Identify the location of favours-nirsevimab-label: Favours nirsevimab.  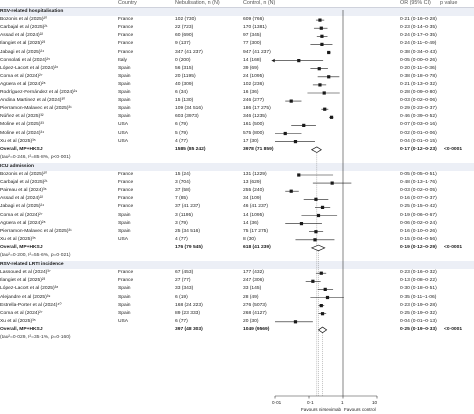
(321, 409).